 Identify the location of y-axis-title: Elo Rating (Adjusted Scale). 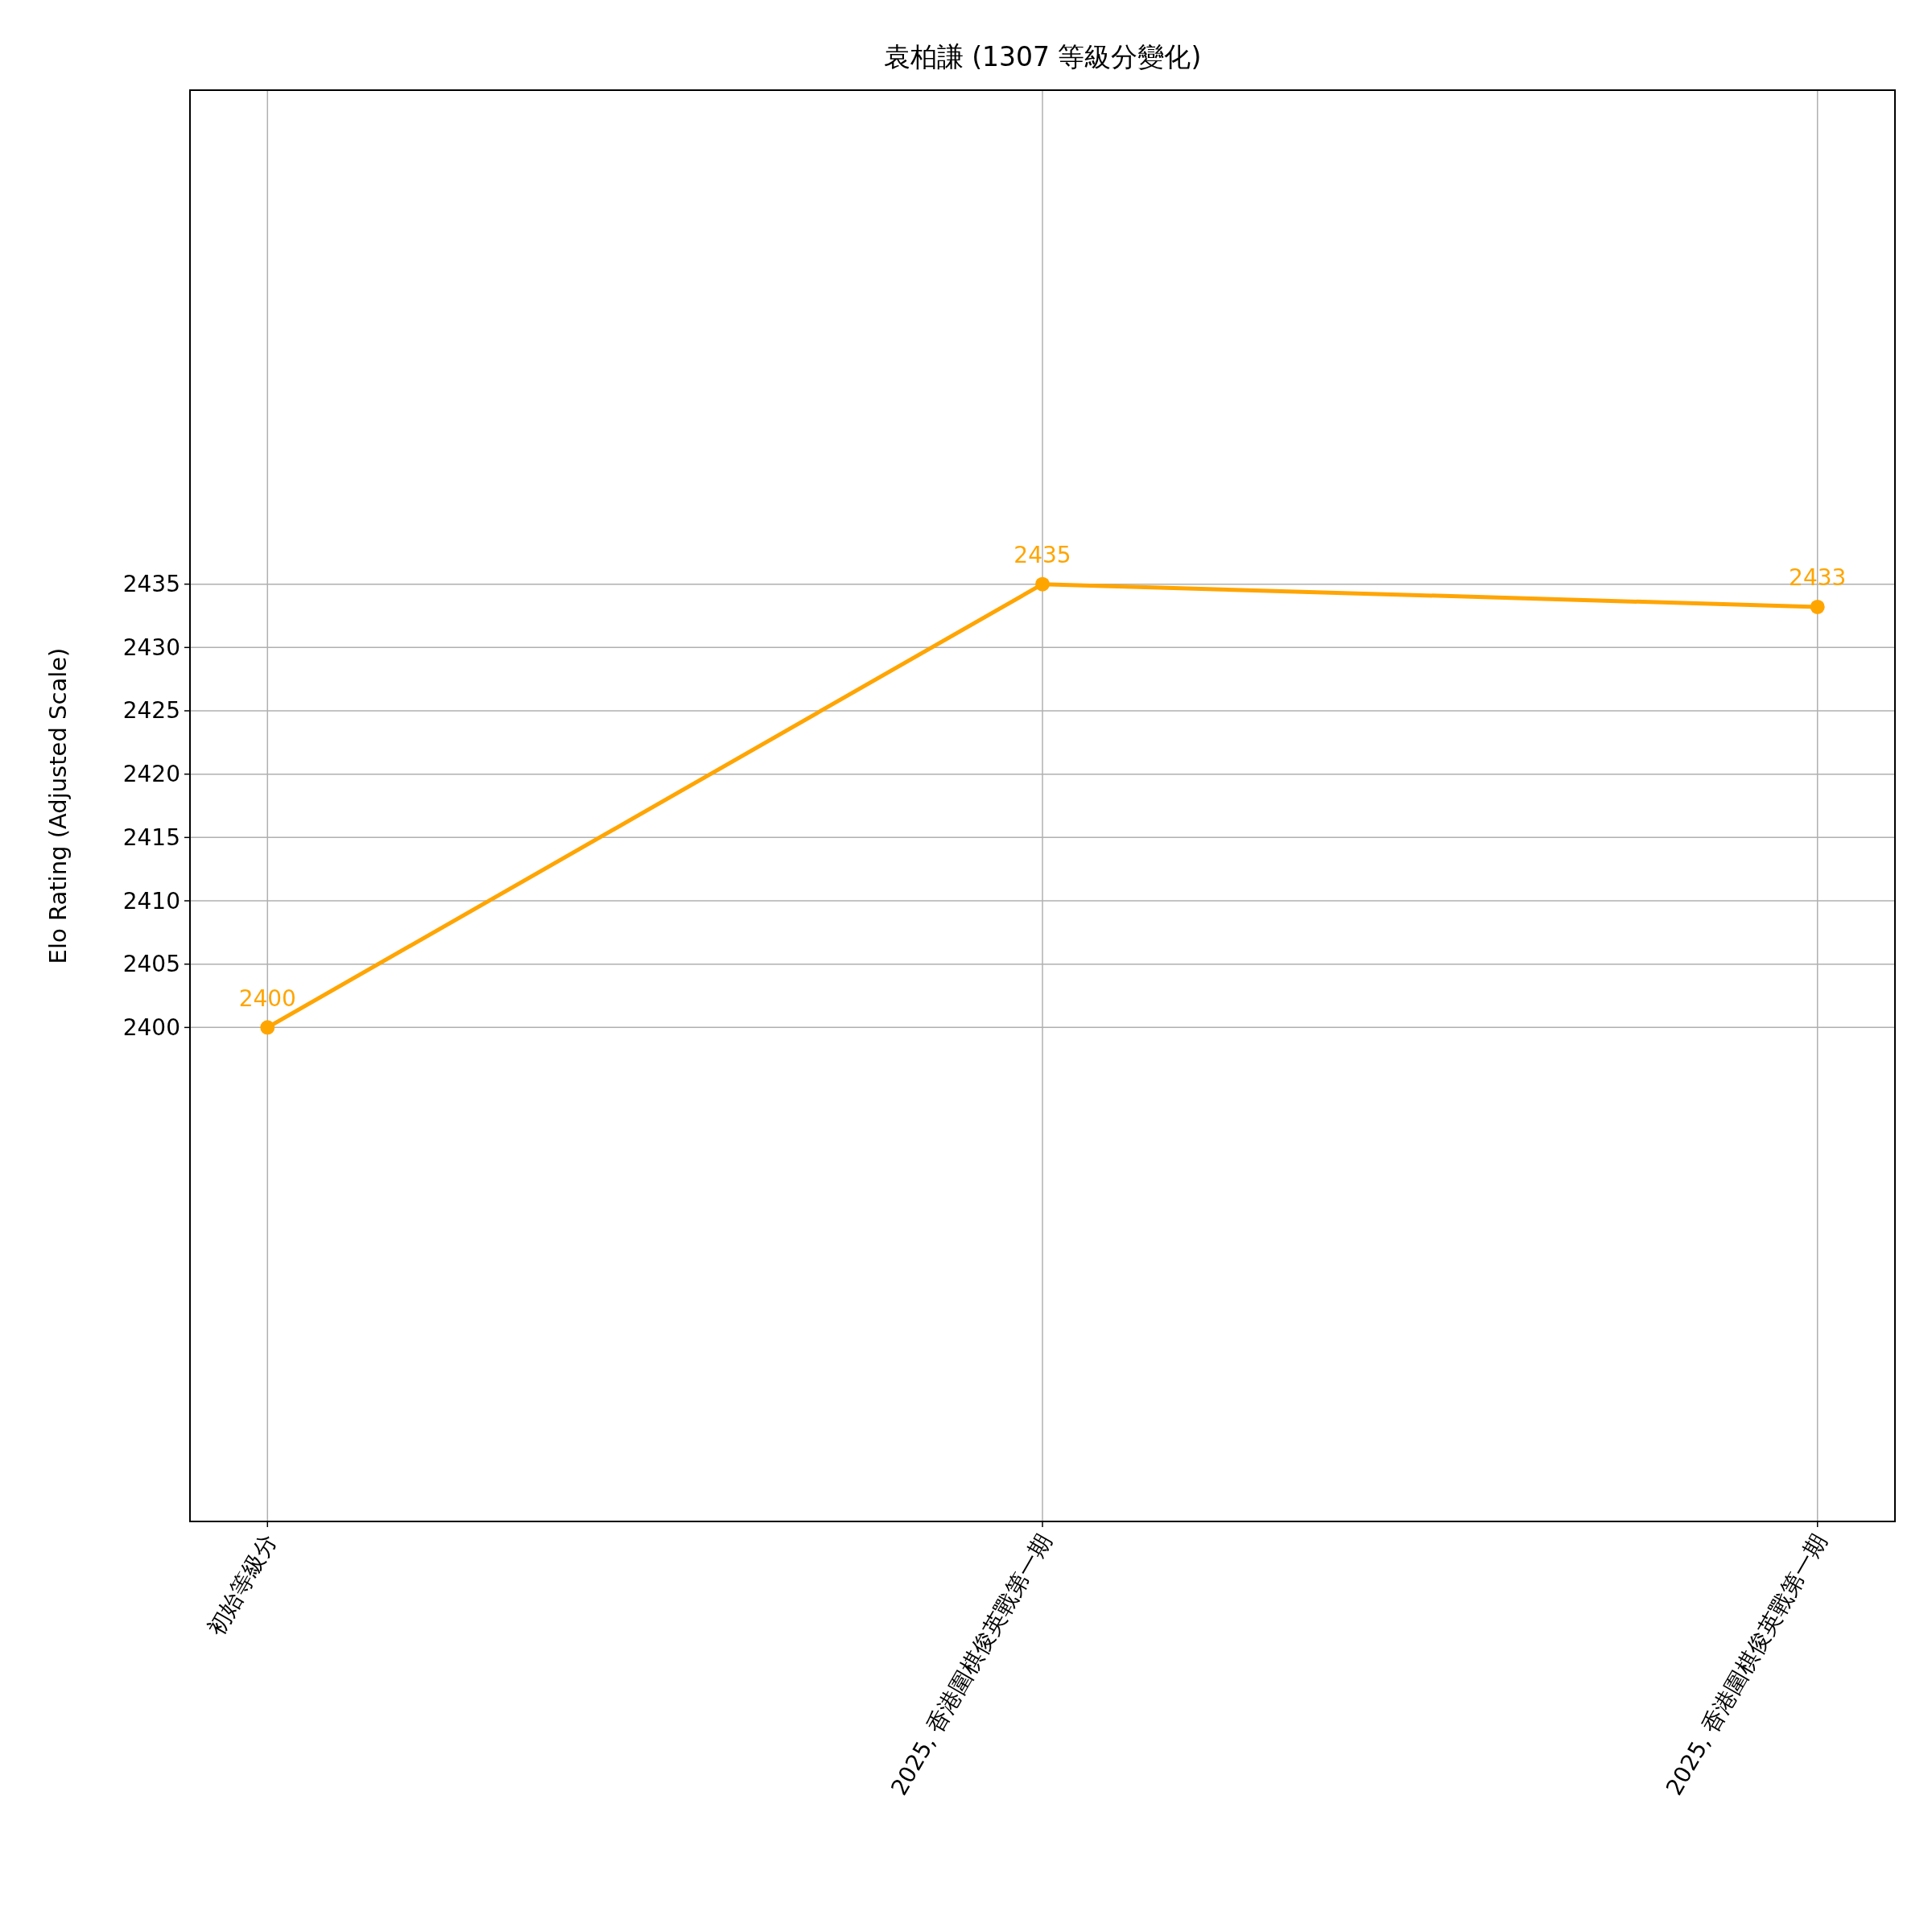
(58, 805).